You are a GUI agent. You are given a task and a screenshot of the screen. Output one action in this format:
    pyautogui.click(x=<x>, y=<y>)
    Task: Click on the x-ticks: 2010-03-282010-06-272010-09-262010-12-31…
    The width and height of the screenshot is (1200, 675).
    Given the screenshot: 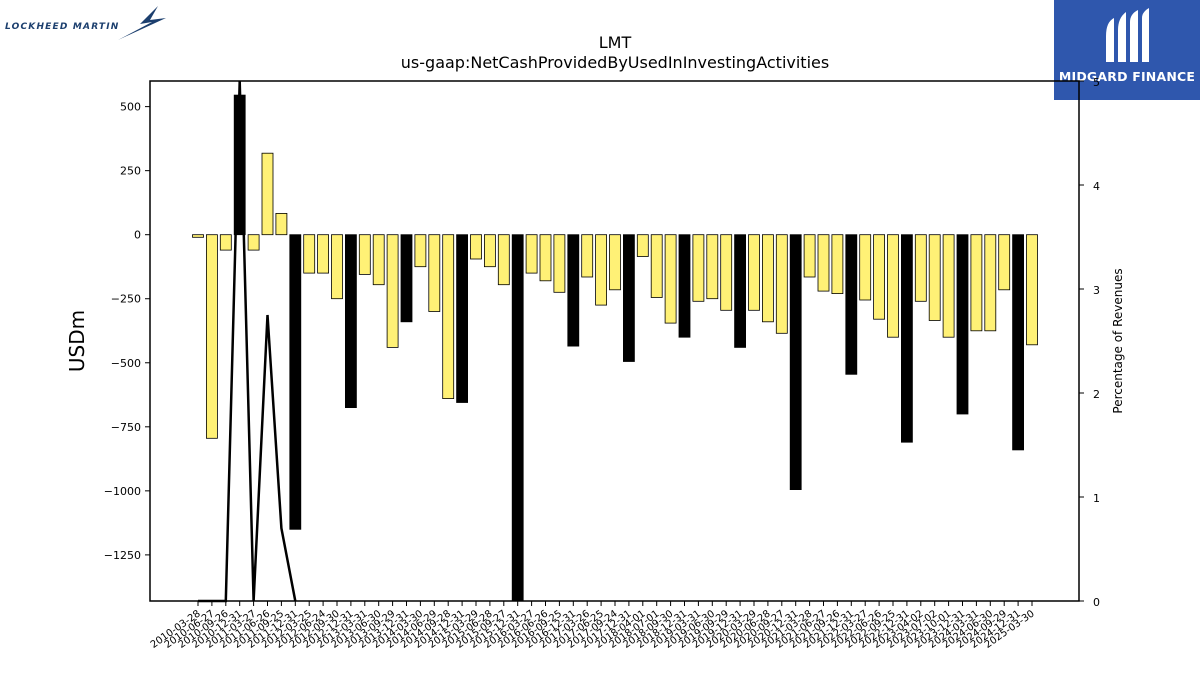 What is the action you would take?
    pyautogui.click(x=593, y=626)
    